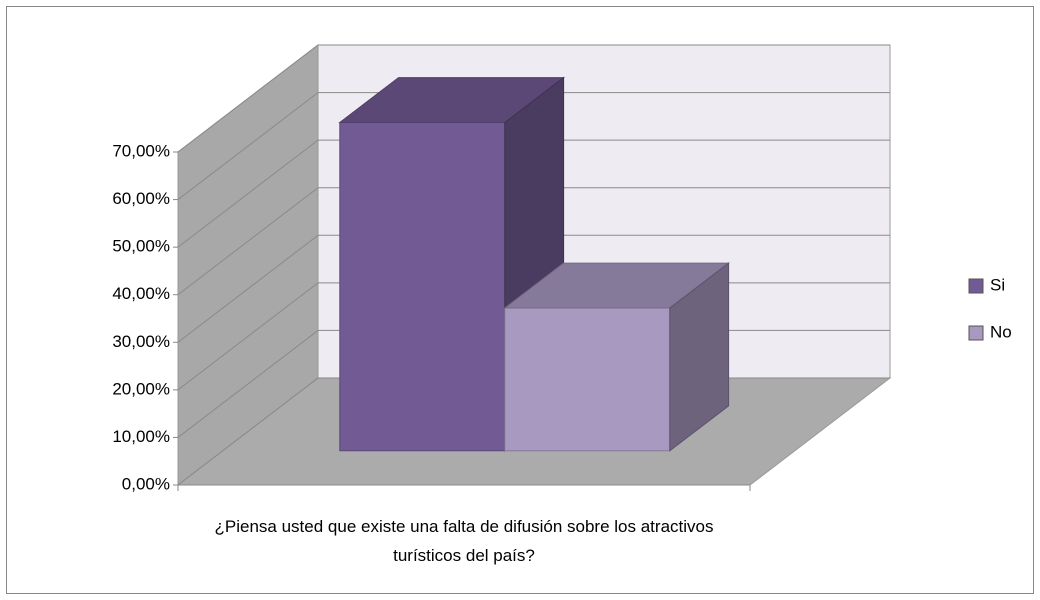 The height and width of the screenshot is (600, 1040). What do you see at coordinates (141, 246) in the screenshot?
I see `y-tick-label: 50,00%` at bounding box center [141, 246].